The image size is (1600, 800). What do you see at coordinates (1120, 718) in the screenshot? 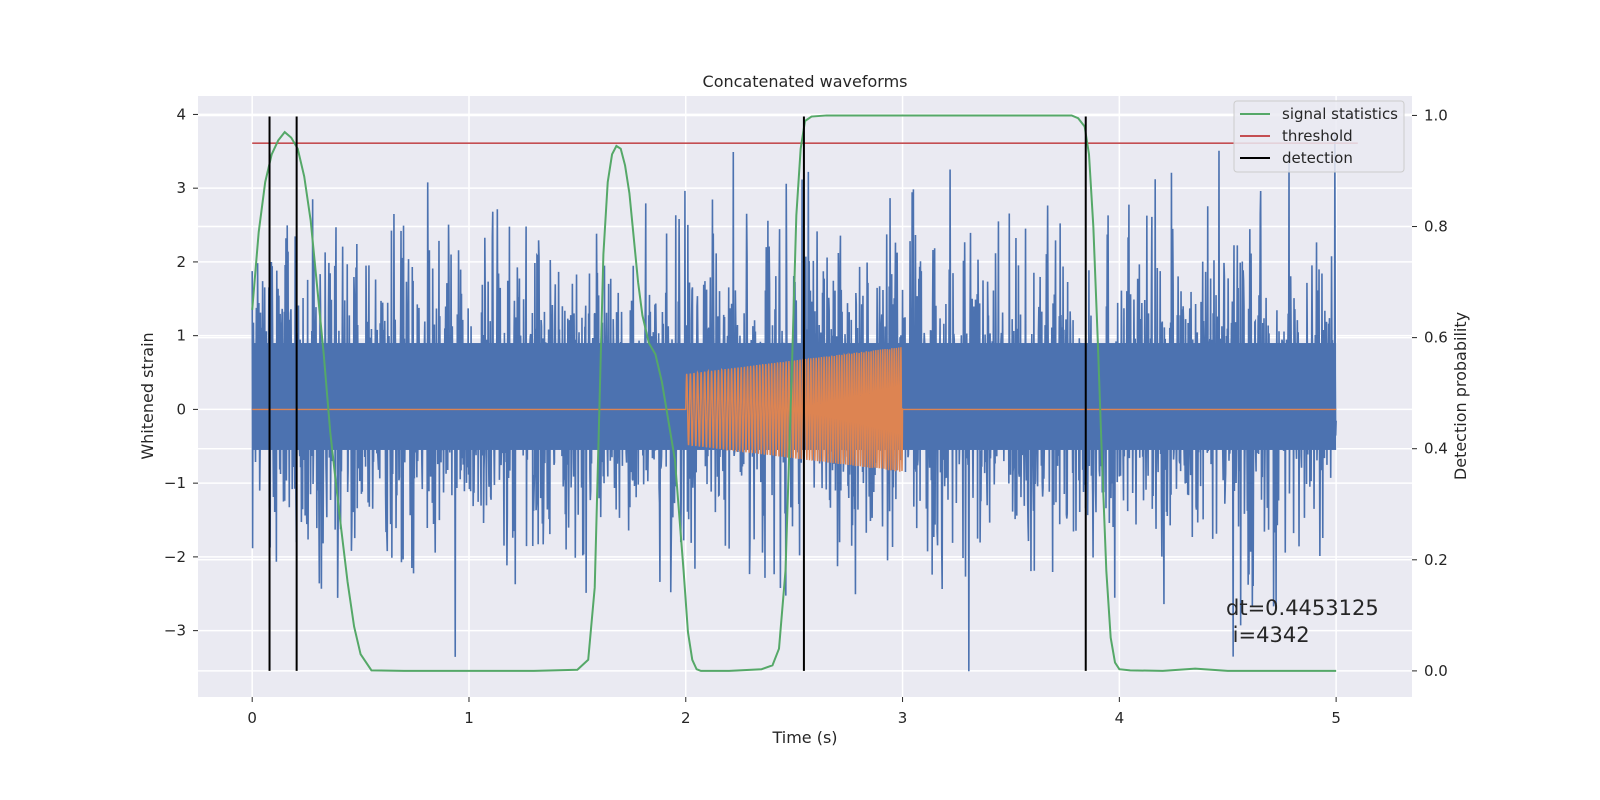
I see `x-tick-label: 4` at bounding box center [1120, 718].